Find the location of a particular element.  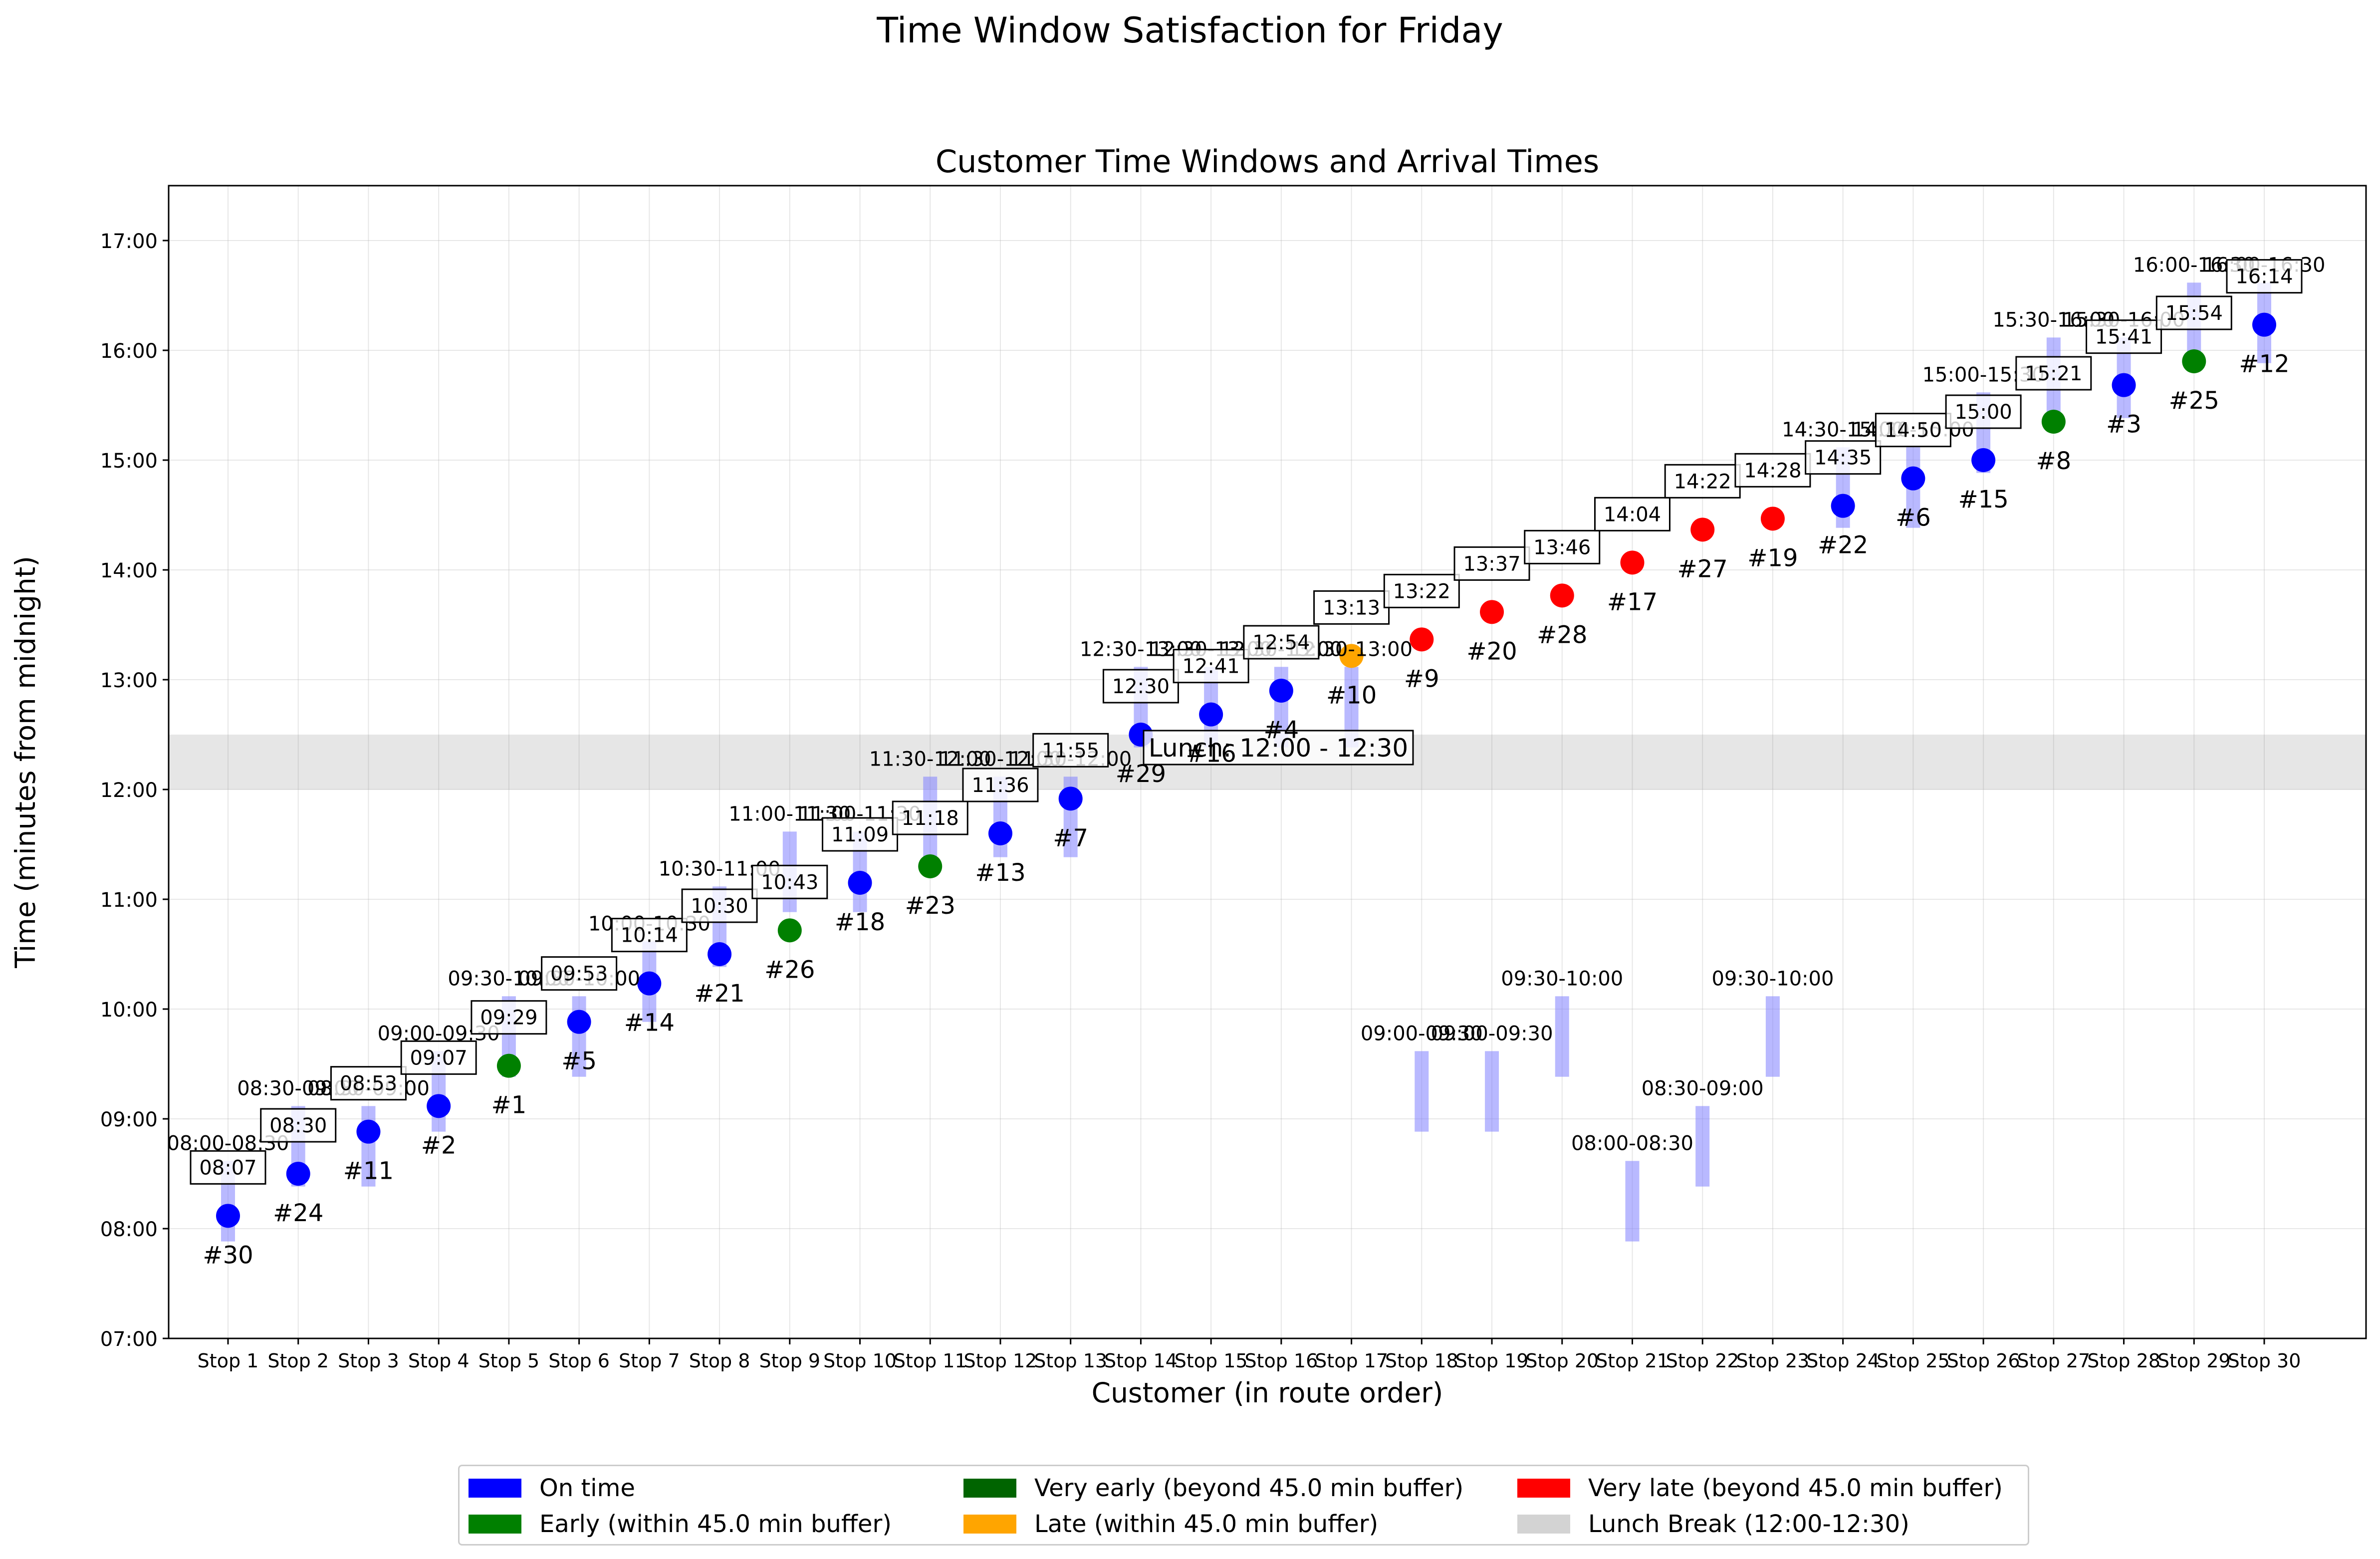

legend-item: Late (within 45.0 min buffer) is located at coordinates (1170, 1524).